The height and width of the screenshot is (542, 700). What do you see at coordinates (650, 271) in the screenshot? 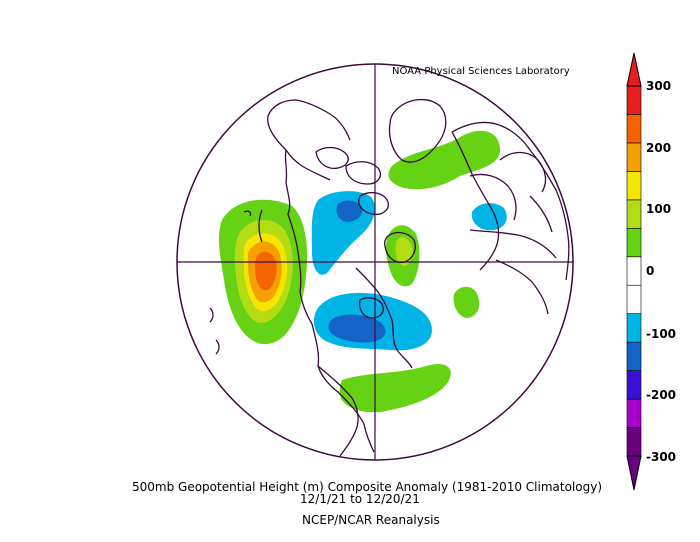
I see `colorbar-tick-0: 0` at bounding box center [650, 271].